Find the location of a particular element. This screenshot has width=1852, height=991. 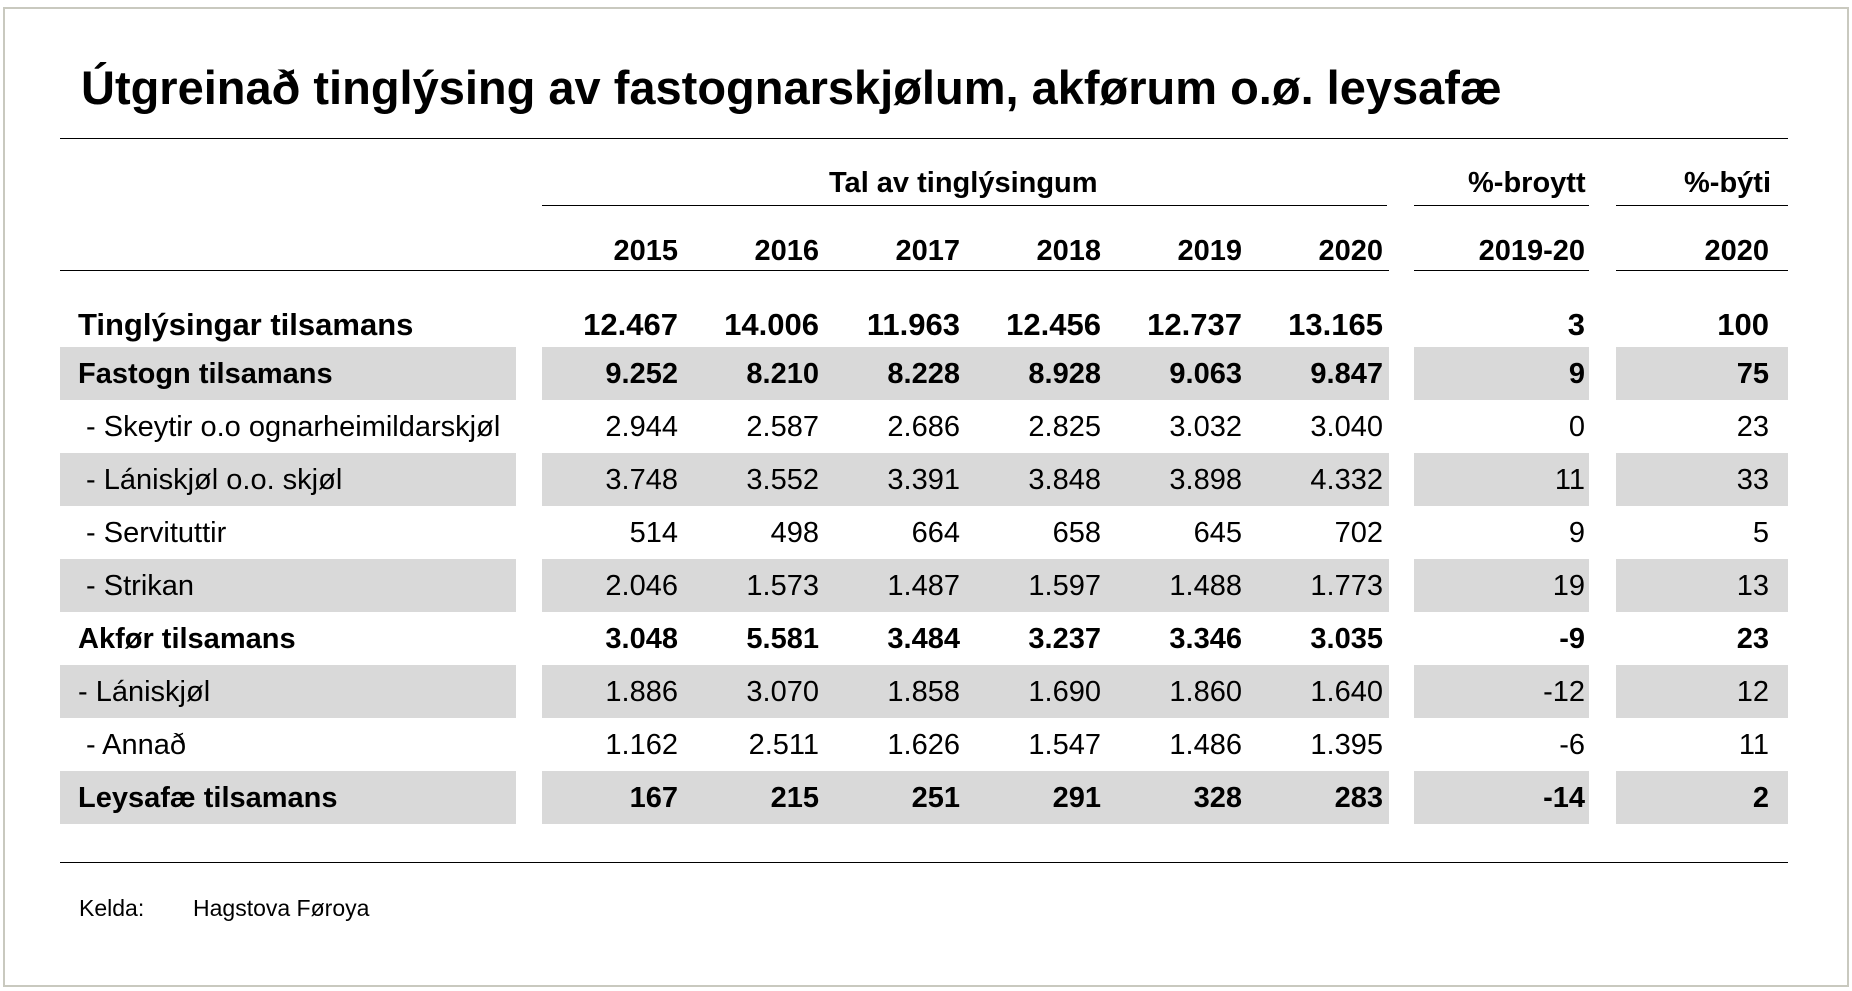

table-cell: 2.587 is located at coordinates (782, 427).